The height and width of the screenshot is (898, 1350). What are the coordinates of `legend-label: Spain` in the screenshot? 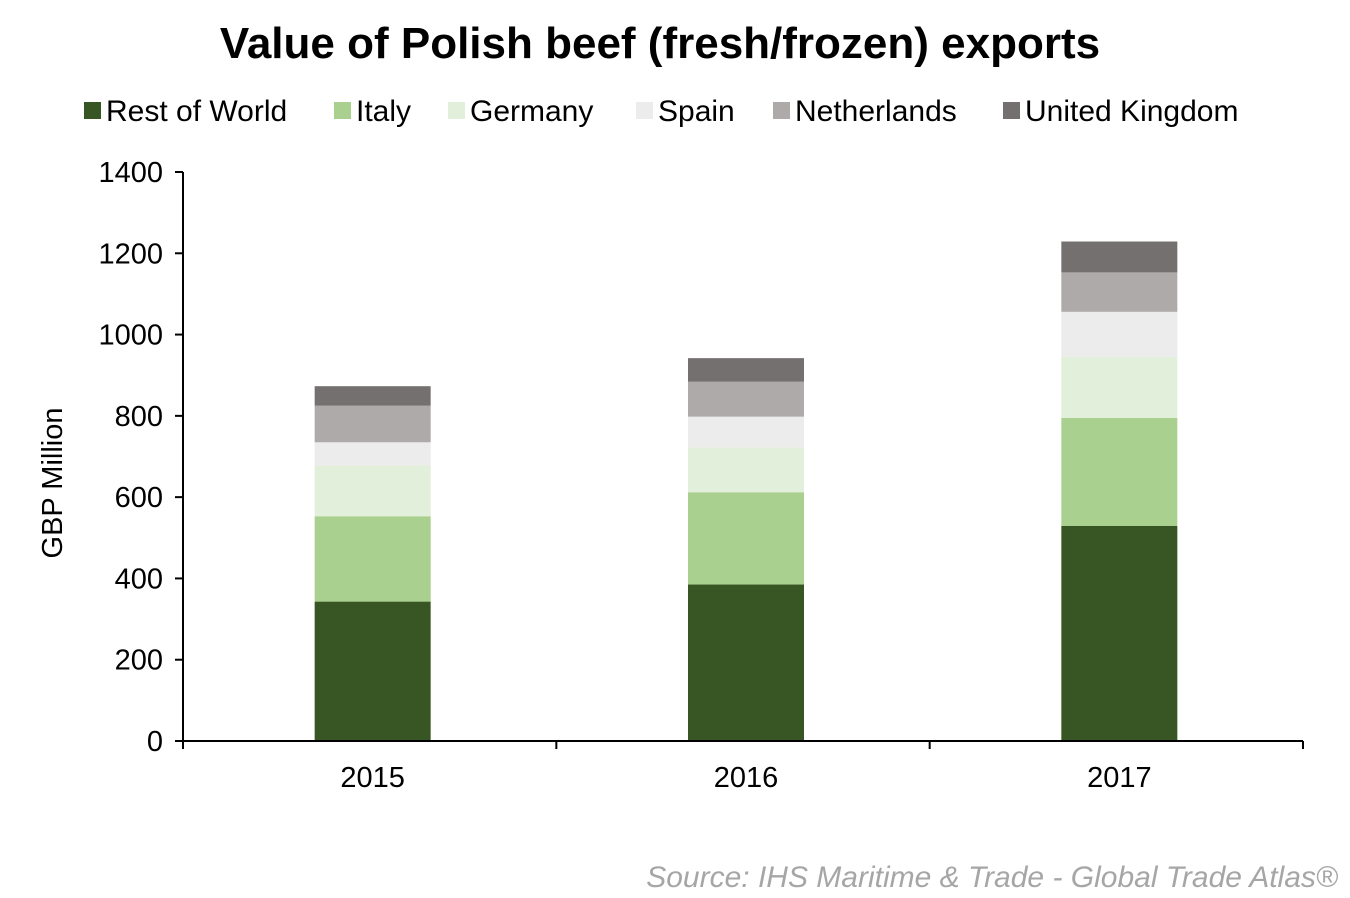 It's located at (696, 111).